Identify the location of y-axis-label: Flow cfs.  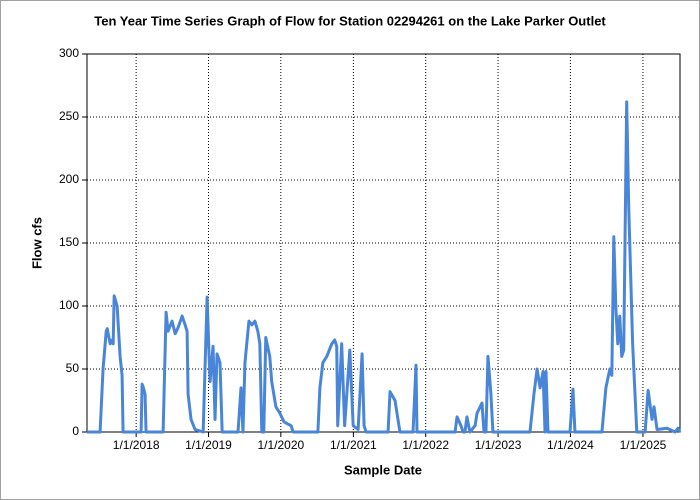
(36, 243).